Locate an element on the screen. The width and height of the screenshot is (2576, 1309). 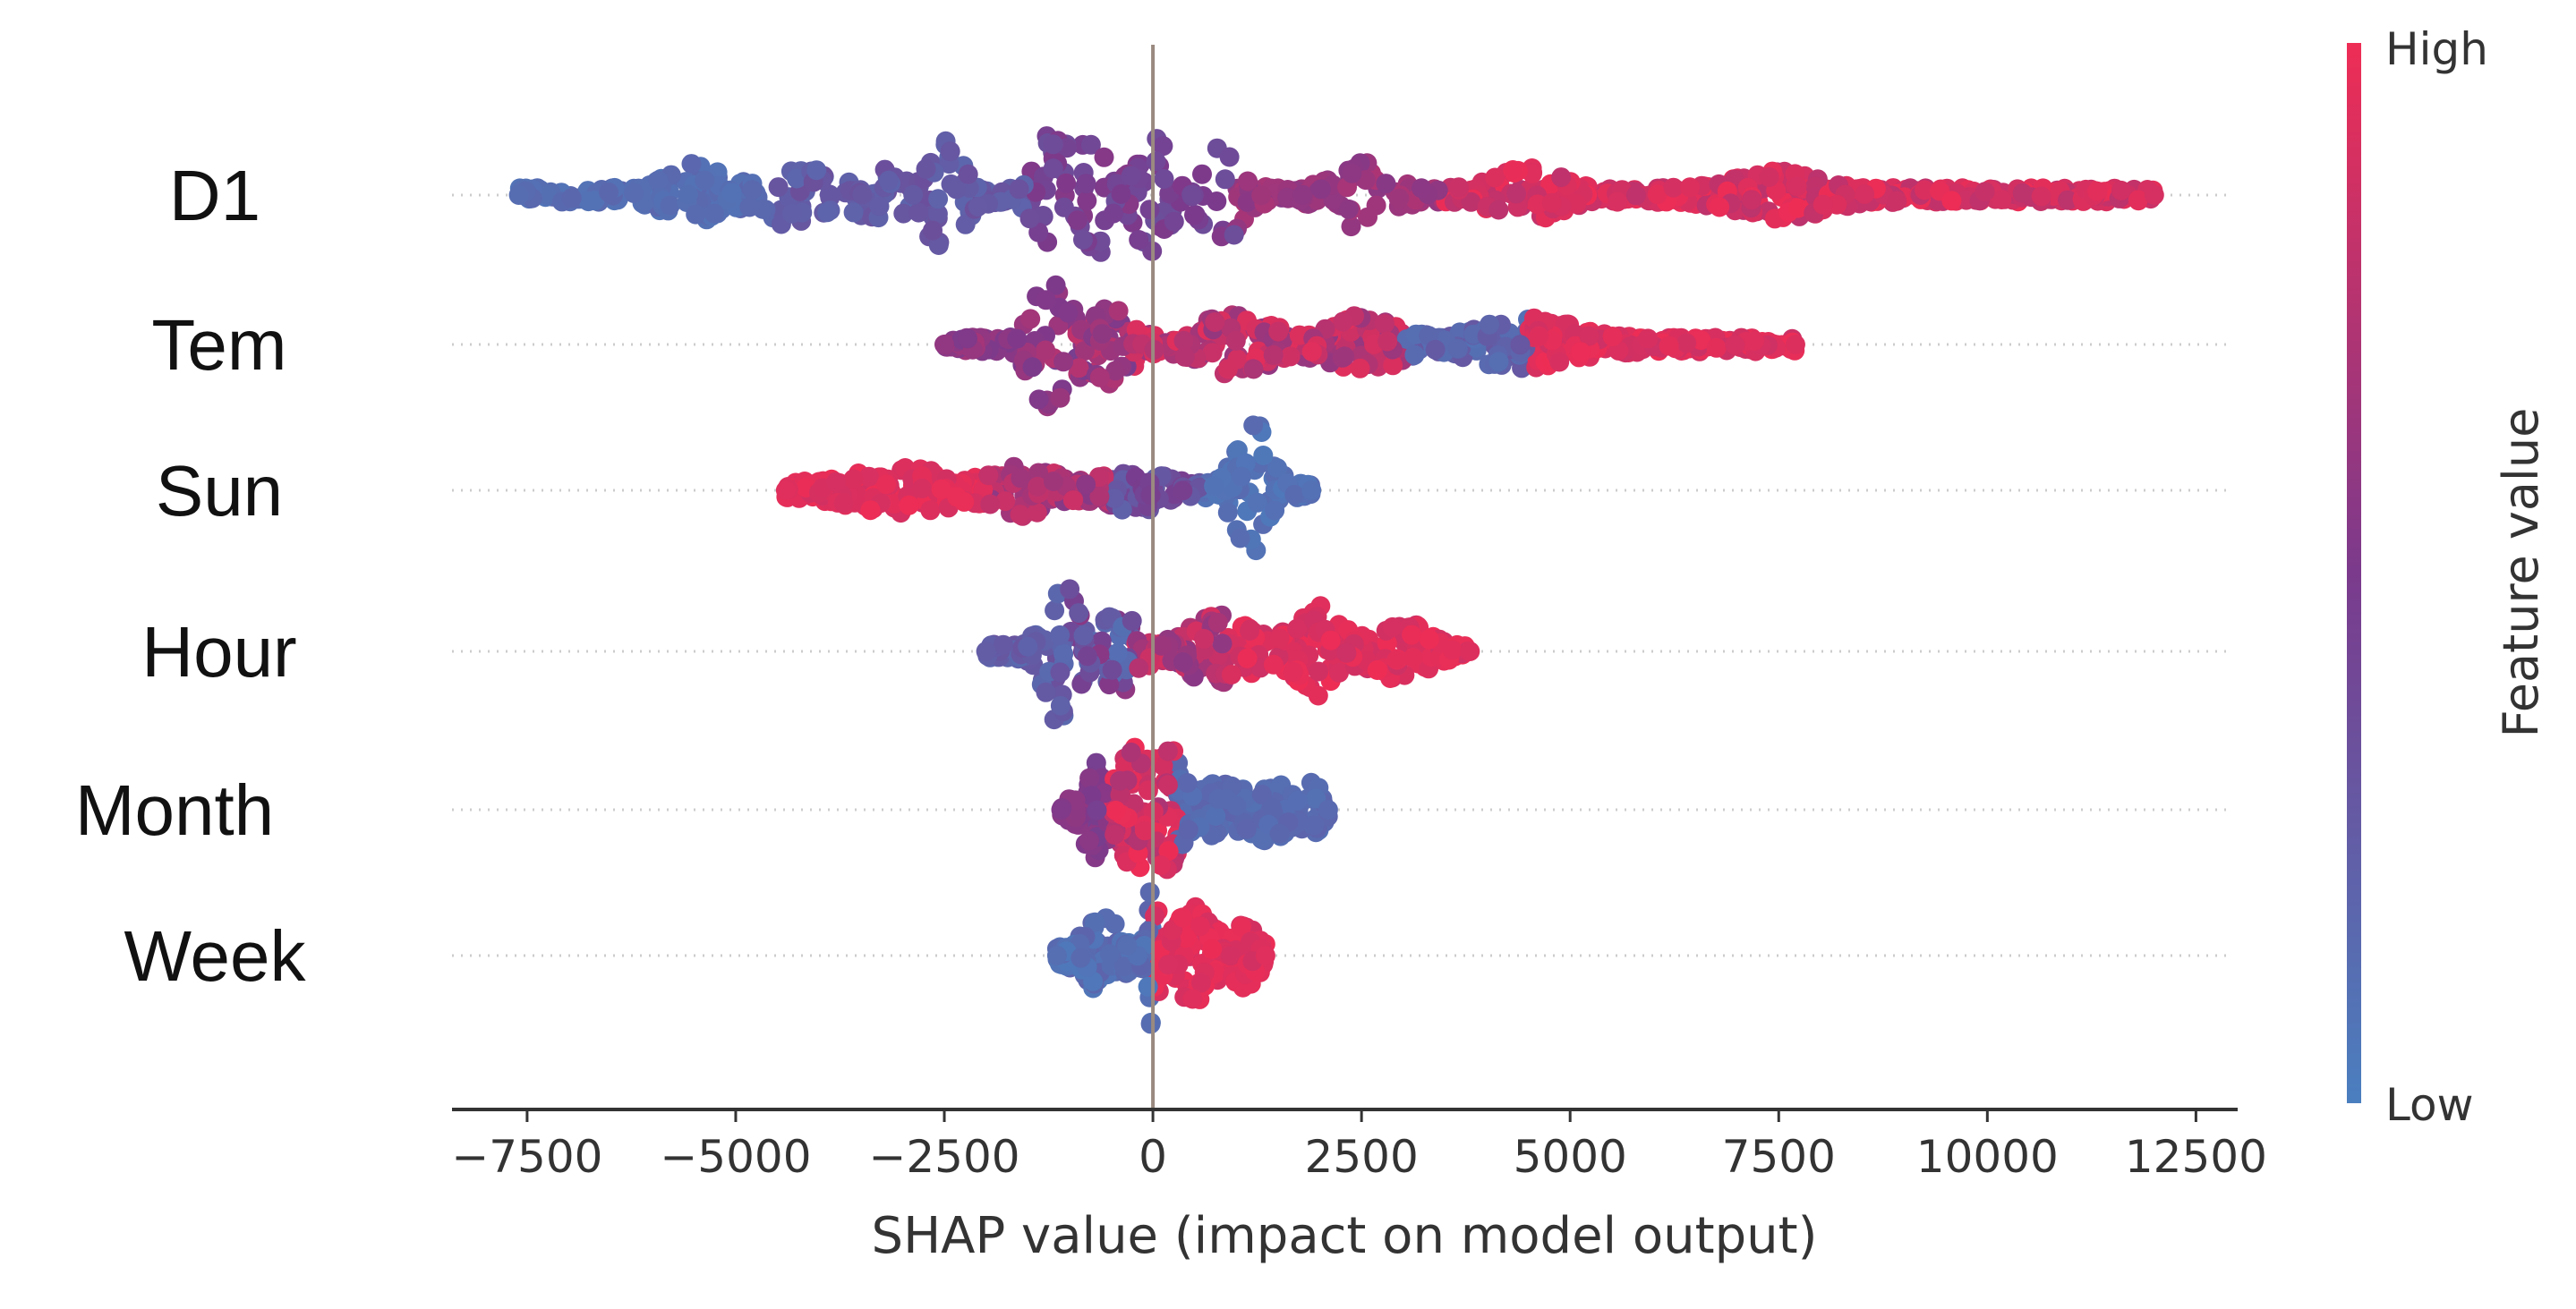
feature-label-month: Month is located at coordinates (174, 810).